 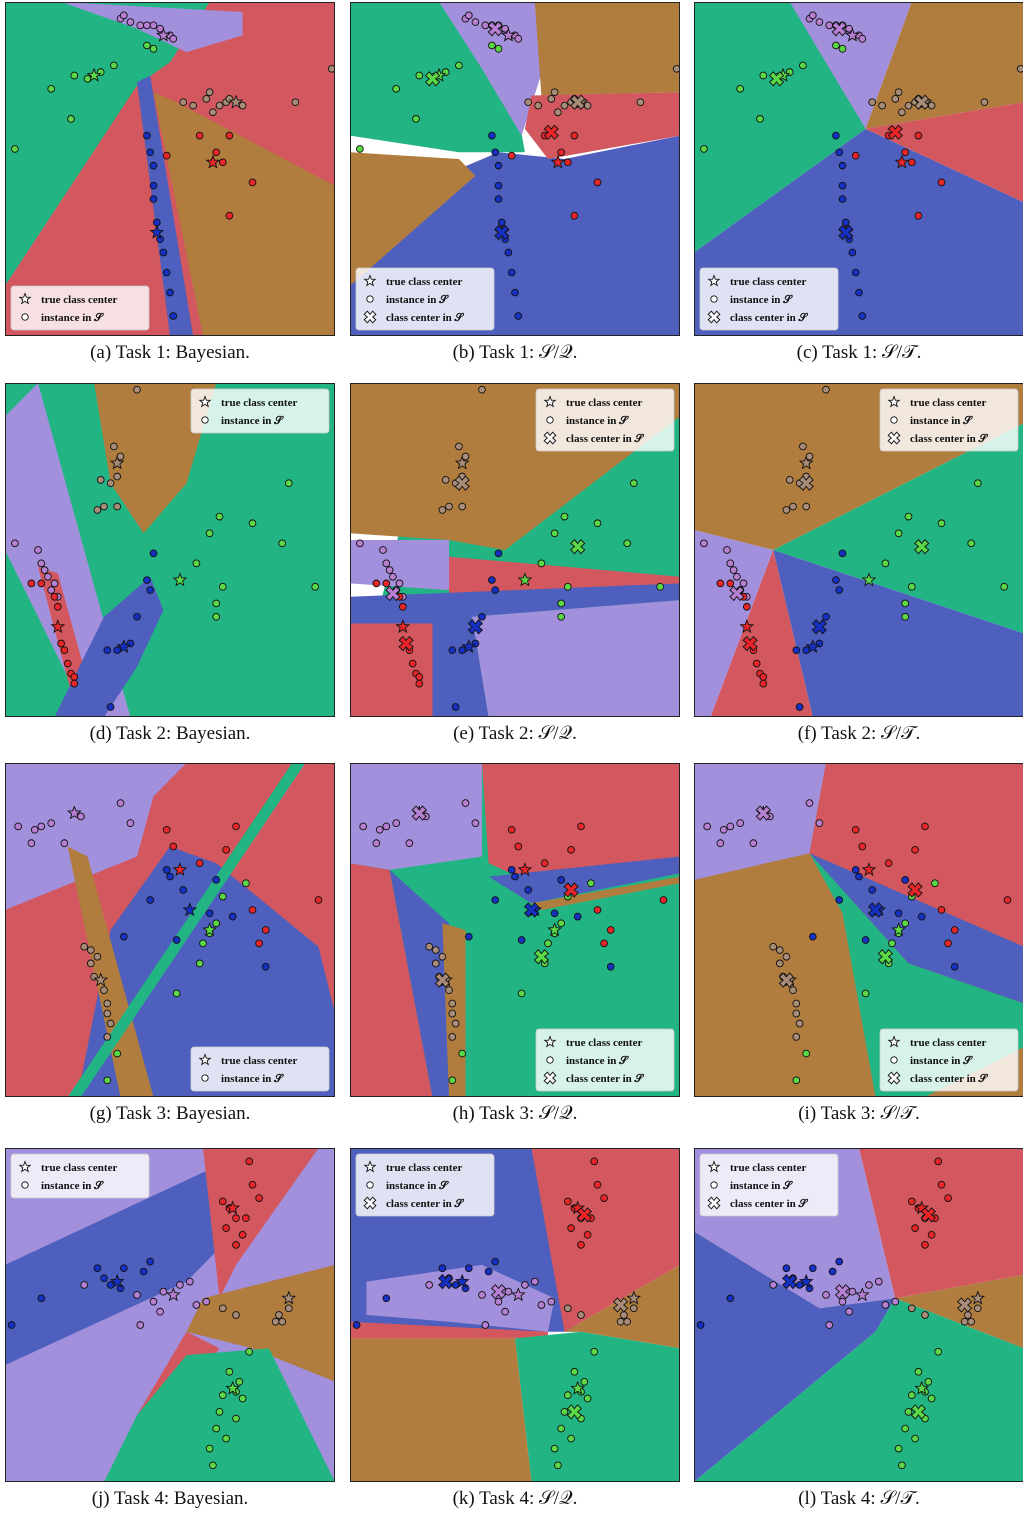 I want to click on region-purple, so click(x=502, y=69).